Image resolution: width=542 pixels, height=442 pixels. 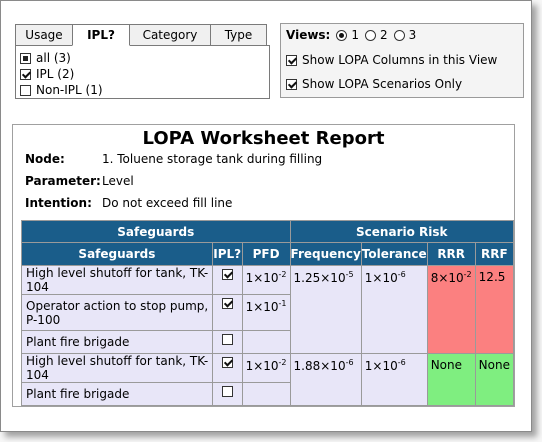 What do you see at coordinates (263, 138) in the screenshot?
I see `report-title: LOPA Worksheet Report` at bounding box center [263, 138].